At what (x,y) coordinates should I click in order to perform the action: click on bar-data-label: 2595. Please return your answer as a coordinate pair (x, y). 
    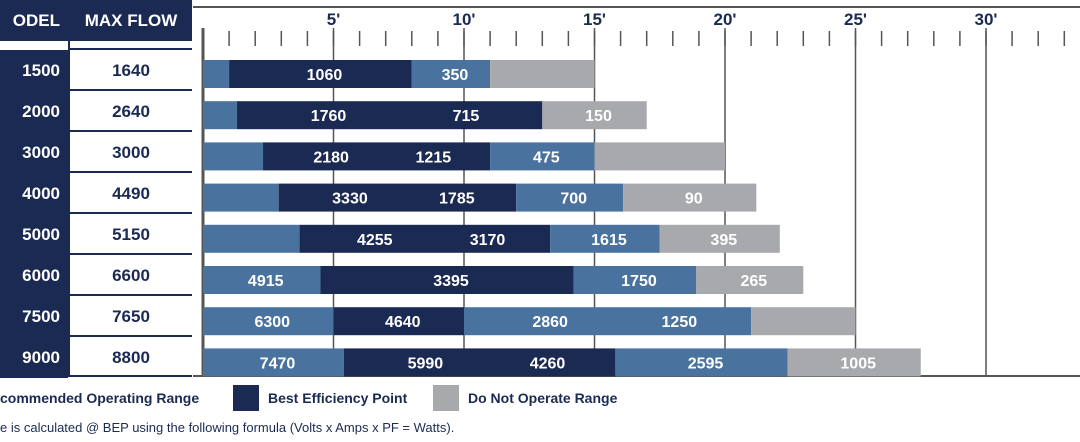
    Looking at the image, I should click on (706, 363).